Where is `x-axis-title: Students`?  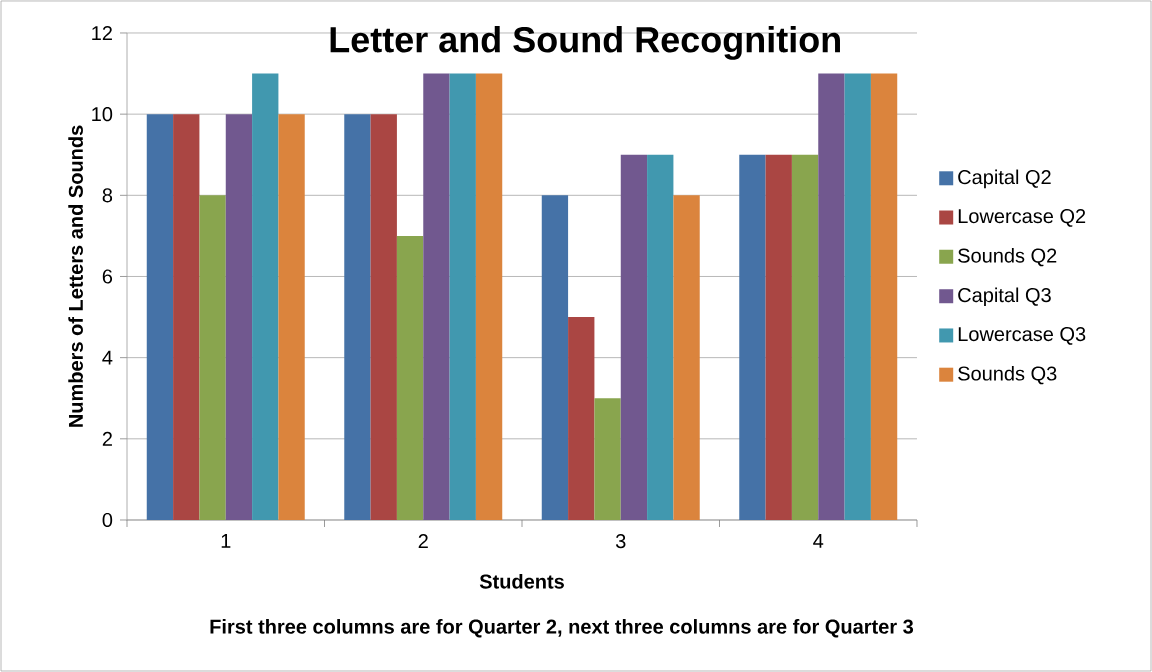
x-axis-title: Students is located at coordinates (521, 581).